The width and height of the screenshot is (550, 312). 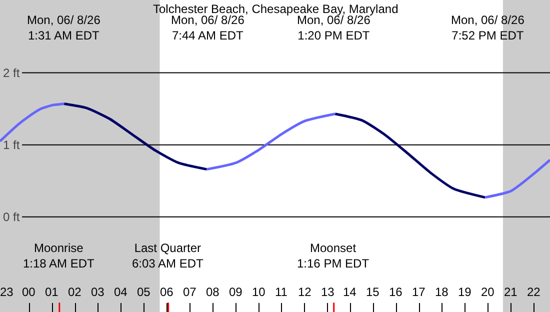 What do you see at coordinates (534, 292) in the screenshot?
I see `x-tick-label: 22` at bounding box center [534, 292].